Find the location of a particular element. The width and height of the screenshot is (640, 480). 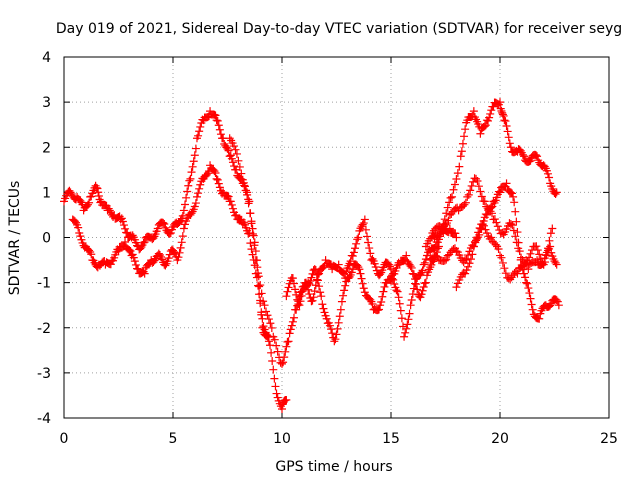

y-tick-label: -3 is located at coordinates (44, 374).